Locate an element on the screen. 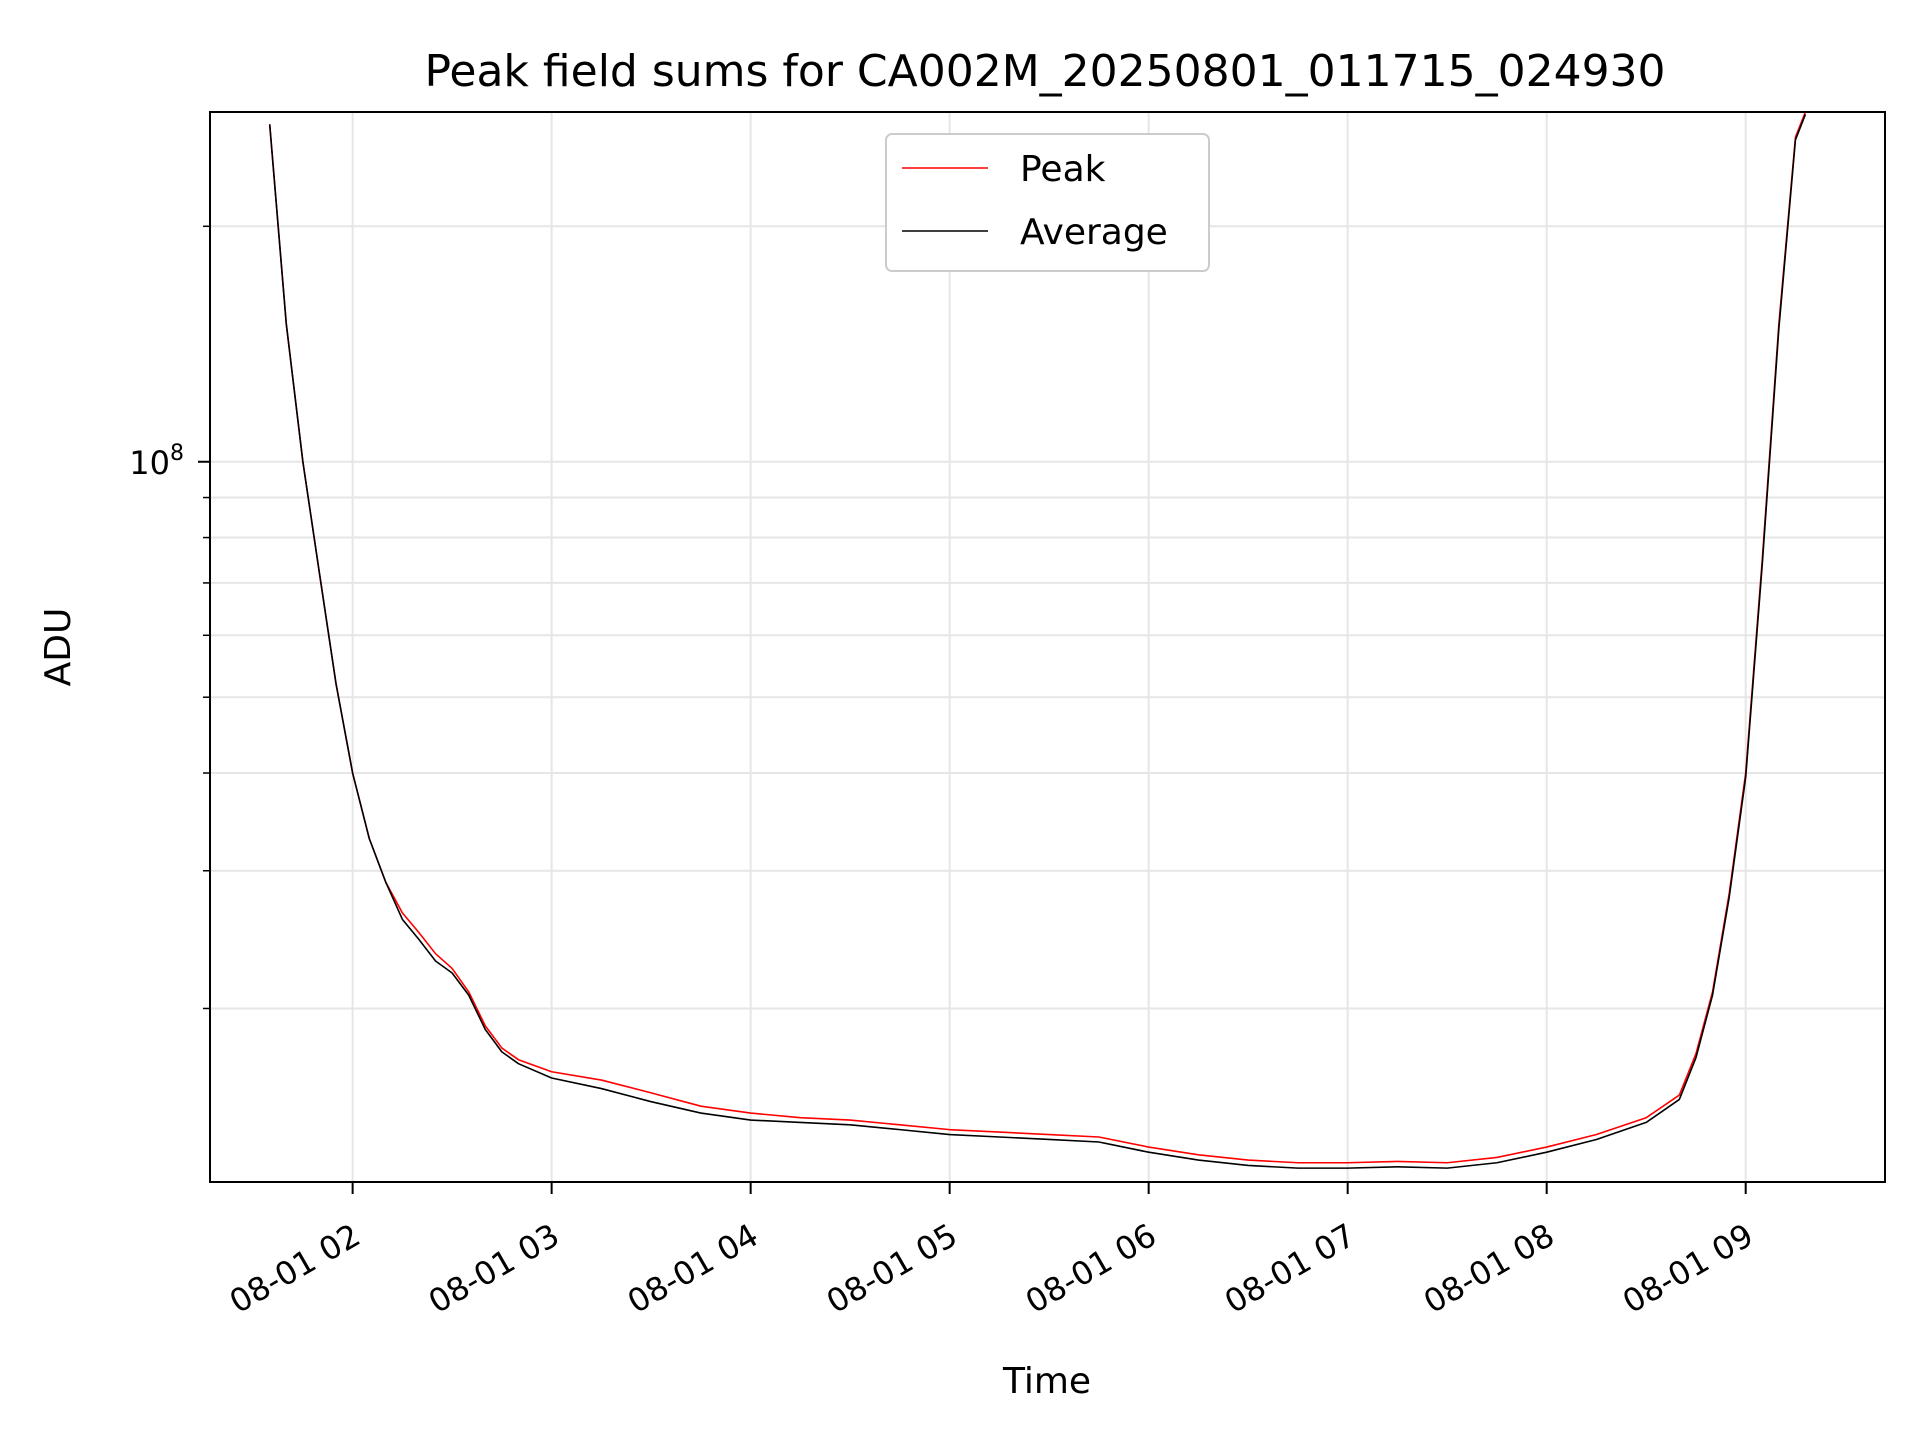  y-axis-label: ADU is located at coordinates (58, 647).